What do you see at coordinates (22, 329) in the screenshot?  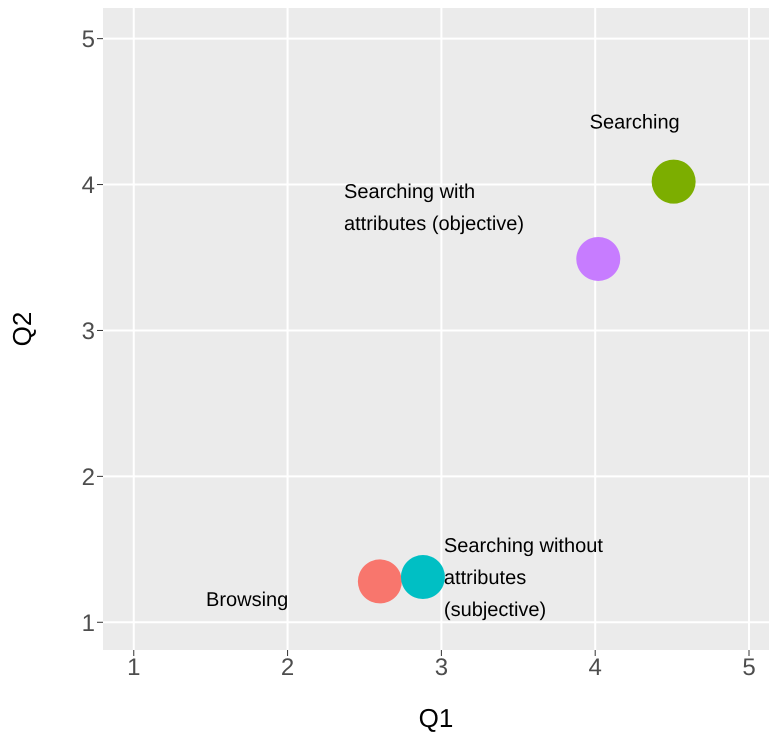 I see `y-axis-title: Q2` at bounding box center [22, 329].